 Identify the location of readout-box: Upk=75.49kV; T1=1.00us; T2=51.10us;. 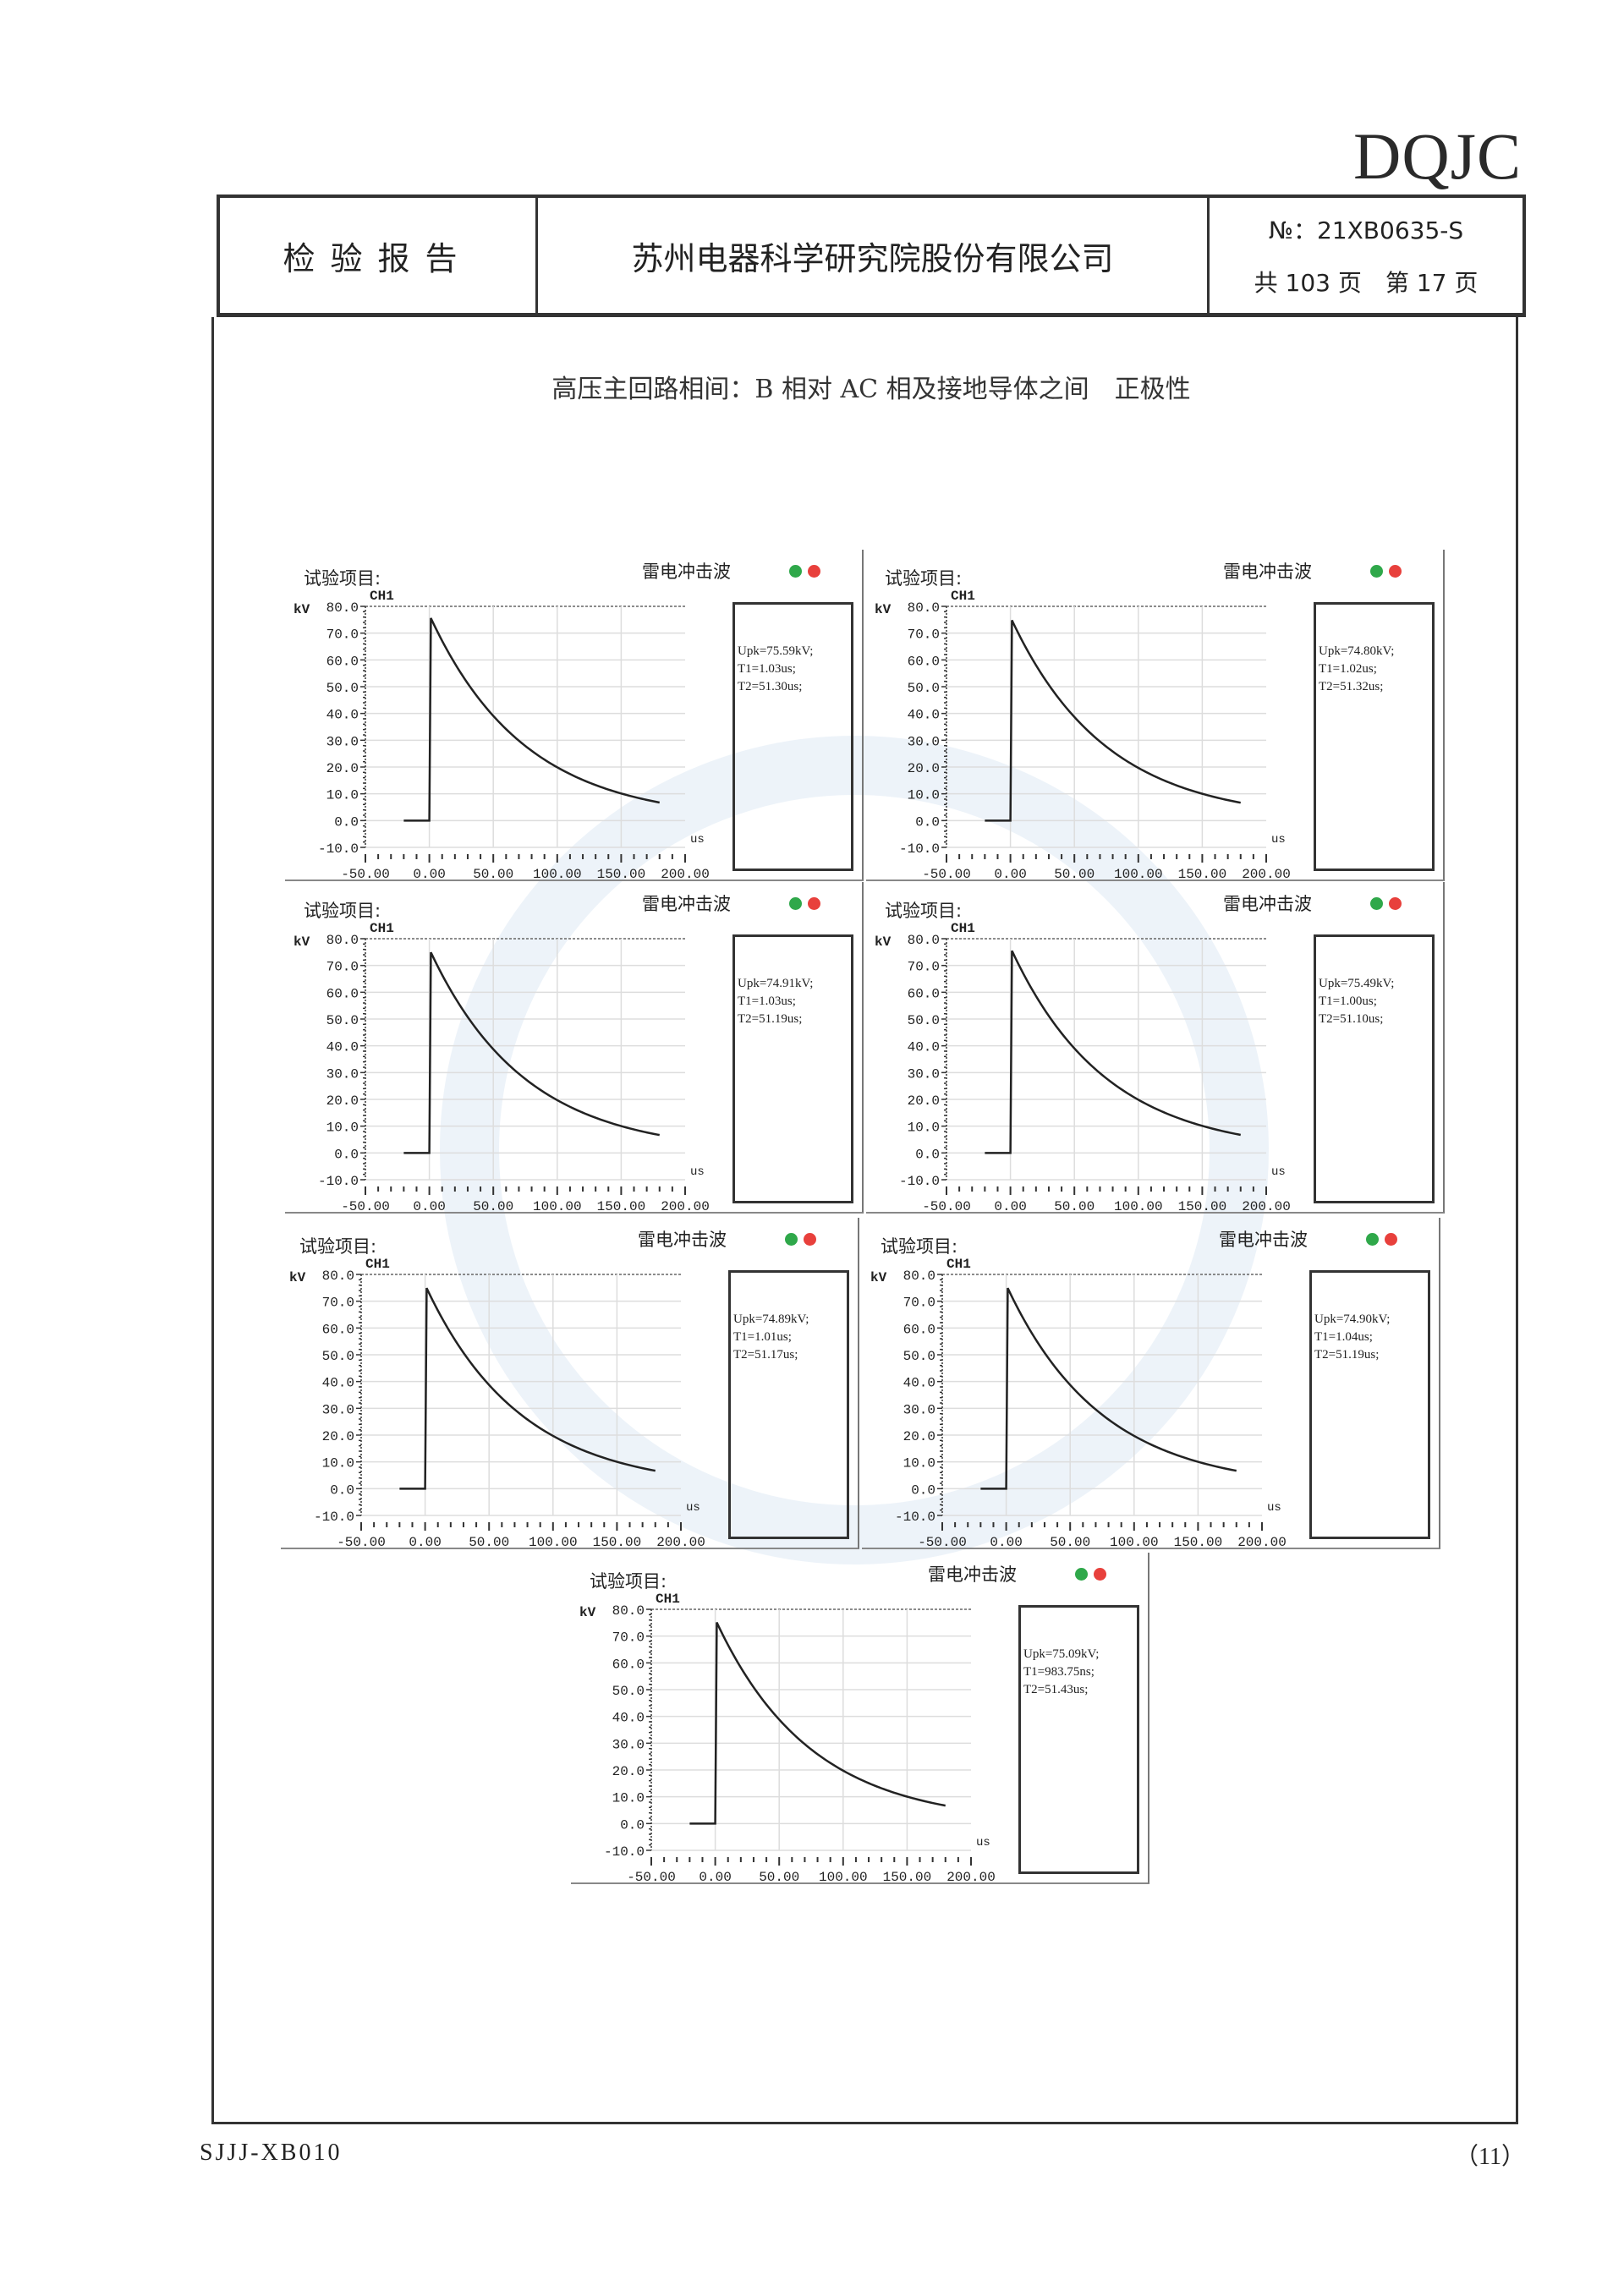
(1374, 1069).